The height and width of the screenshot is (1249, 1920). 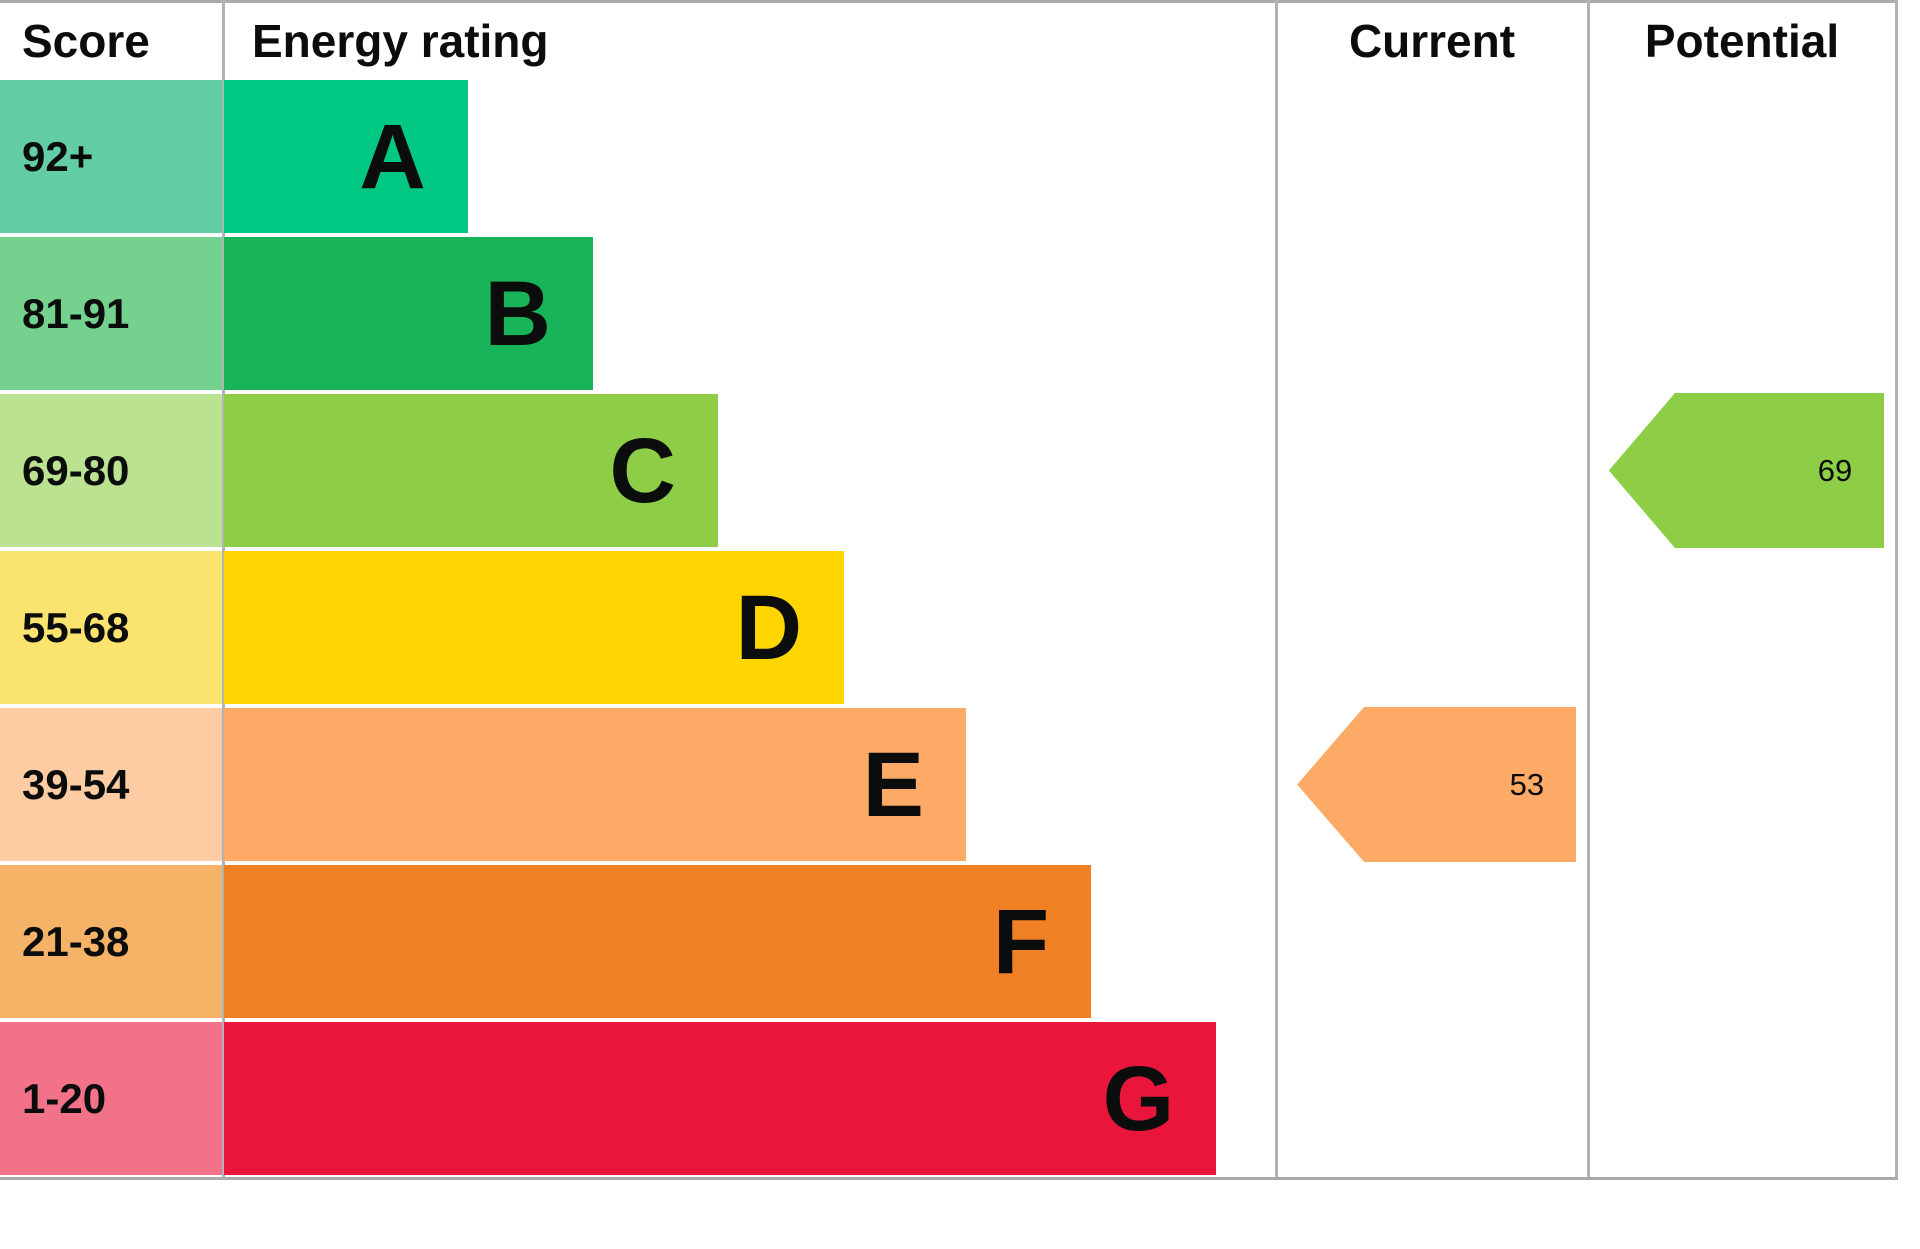 I want to click on potential-cell-g, so click(x=1742, y=1098).